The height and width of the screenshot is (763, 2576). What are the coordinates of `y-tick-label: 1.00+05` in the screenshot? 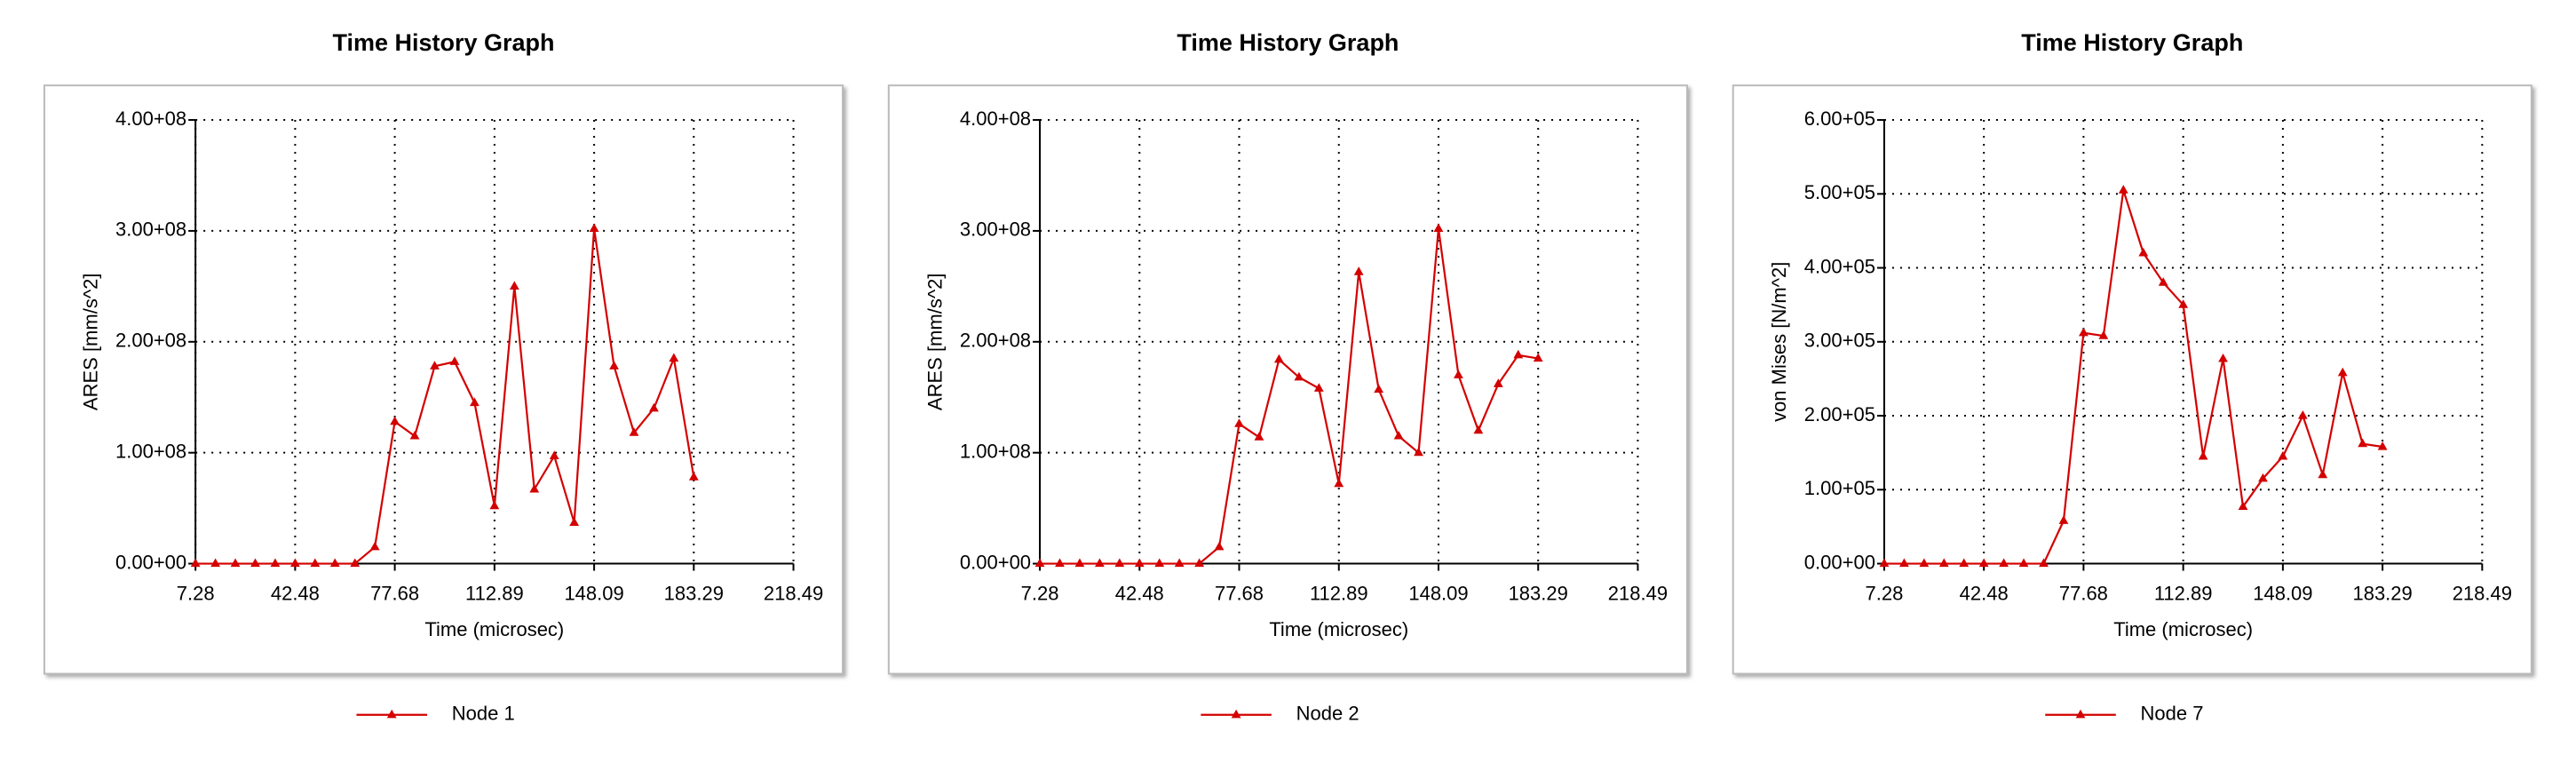 It's located at (1840, 488).